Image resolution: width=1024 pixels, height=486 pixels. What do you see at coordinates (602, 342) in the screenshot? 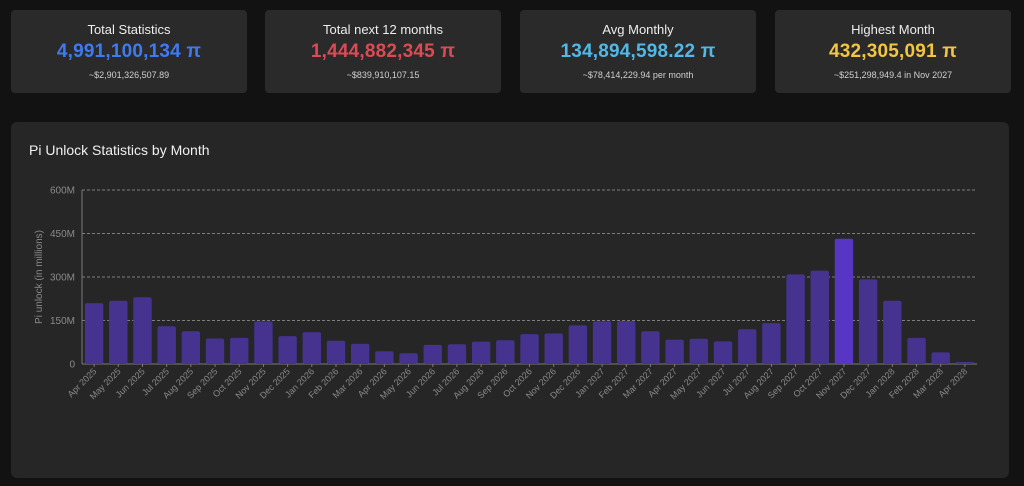
I see `bar-jan-2027` at bounding box center [602, 342].